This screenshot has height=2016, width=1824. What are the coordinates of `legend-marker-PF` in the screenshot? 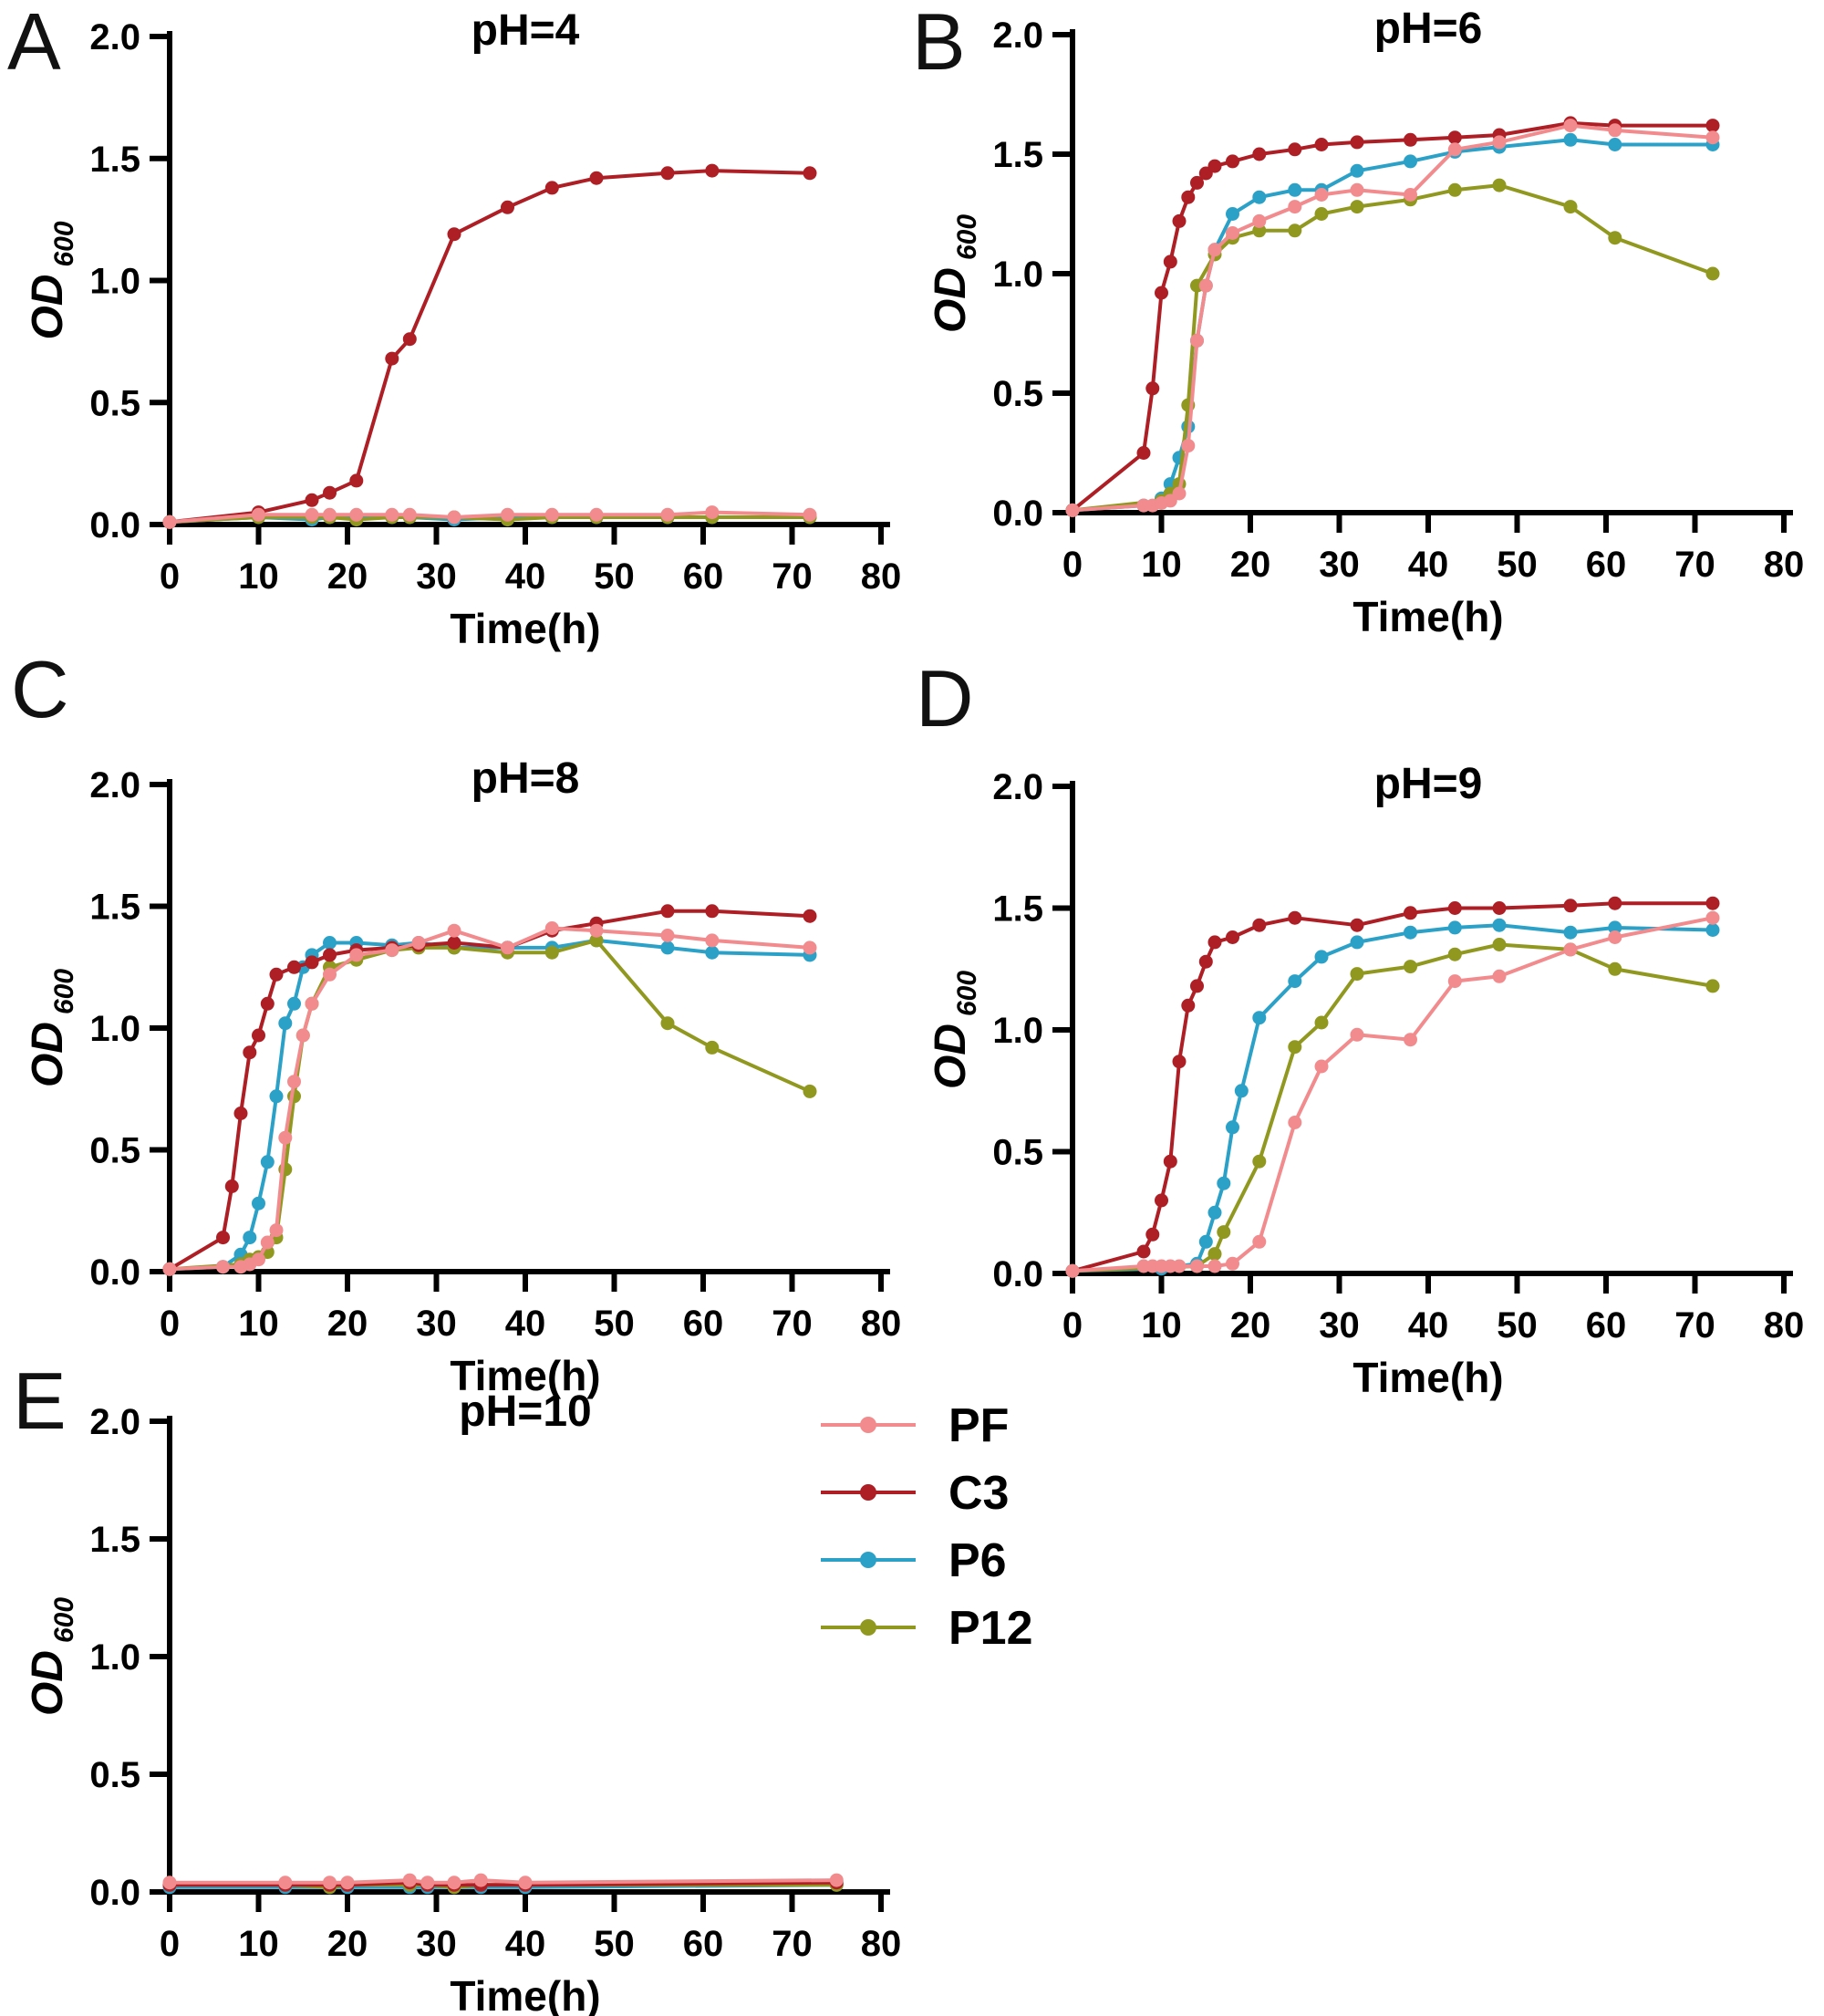 It's located at (868, 1425).